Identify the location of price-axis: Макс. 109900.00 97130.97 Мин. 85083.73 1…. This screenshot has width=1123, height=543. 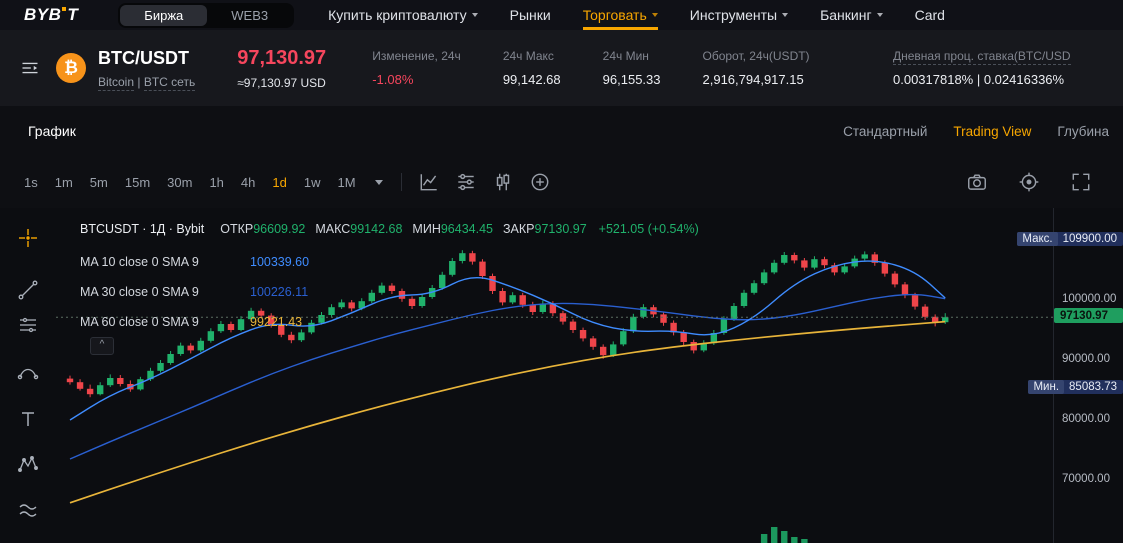
(1070, 375).